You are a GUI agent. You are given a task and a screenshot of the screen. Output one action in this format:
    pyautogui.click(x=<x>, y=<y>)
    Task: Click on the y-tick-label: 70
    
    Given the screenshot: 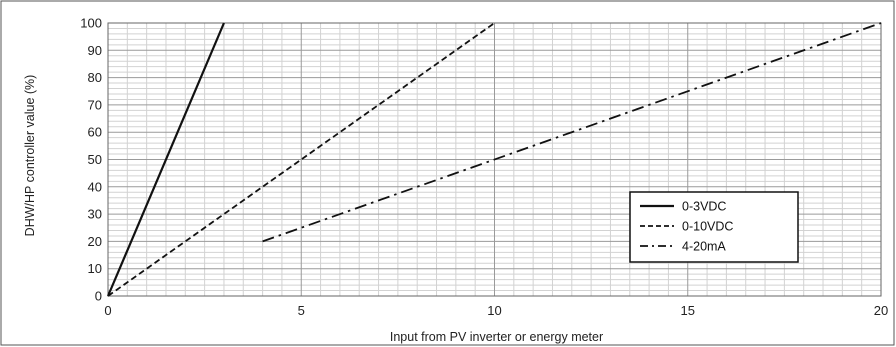 What is the action you would take?
    pyautogui.click(x=95, y=104)
    